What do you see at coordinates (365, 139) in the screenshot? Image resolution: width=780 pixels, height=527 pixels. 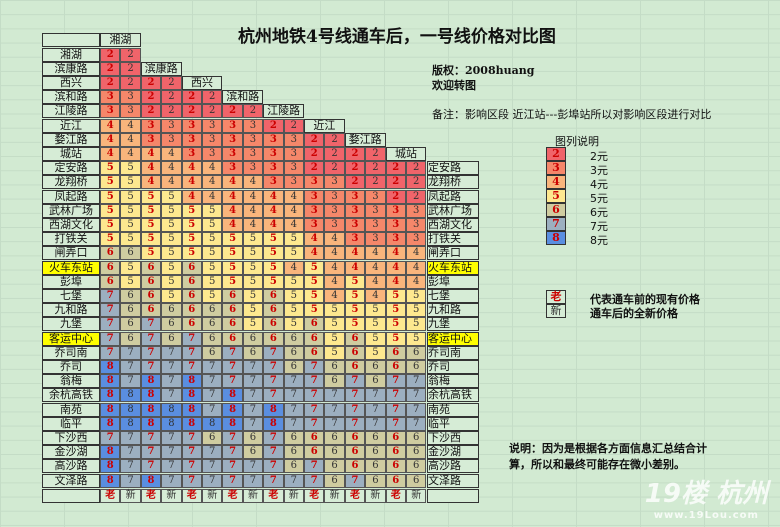 I see `column-header-6: 婺江路` at bounding box center [365, 139].